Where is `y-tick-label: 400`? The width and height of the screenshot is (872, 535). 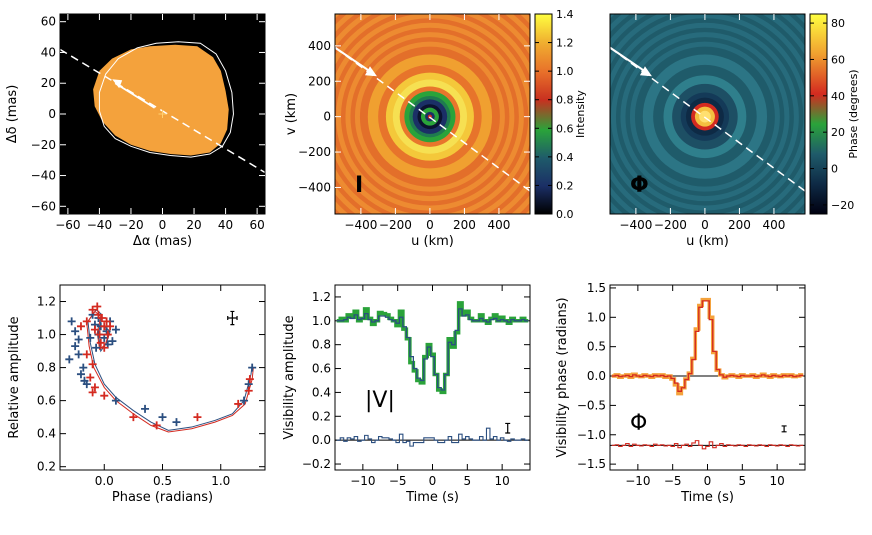 y-tick-label: 400 is located at coordinates (319, 46).